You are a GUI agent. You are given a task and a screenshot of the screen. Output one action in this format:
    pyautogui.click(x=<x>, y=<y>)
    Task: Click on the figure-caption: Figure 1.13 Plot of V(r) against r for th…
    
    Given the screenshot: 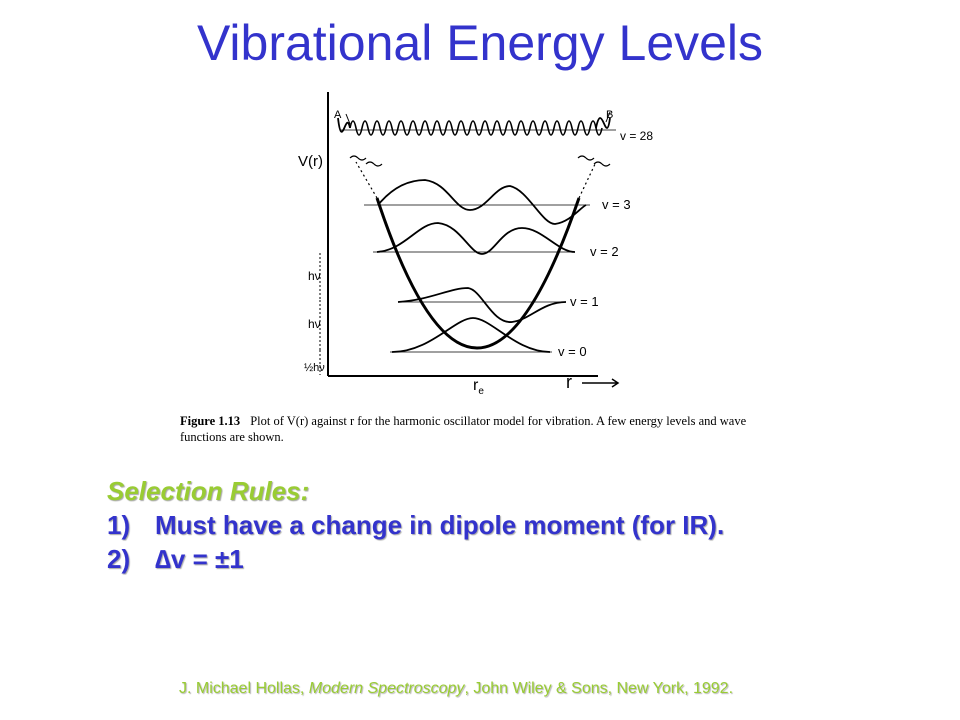 What is the action you would take?
    pyautogui.click(x=480, y=429)
    